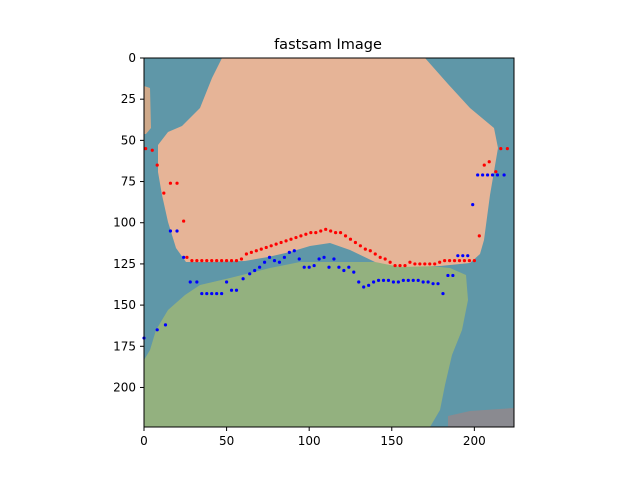 The width and height of the screenshot is (640, 480). What do you see at coordinates (474, 441) in the screenshot?
I see `x-tick-label-4: 200` at bounding box center [474, 441].